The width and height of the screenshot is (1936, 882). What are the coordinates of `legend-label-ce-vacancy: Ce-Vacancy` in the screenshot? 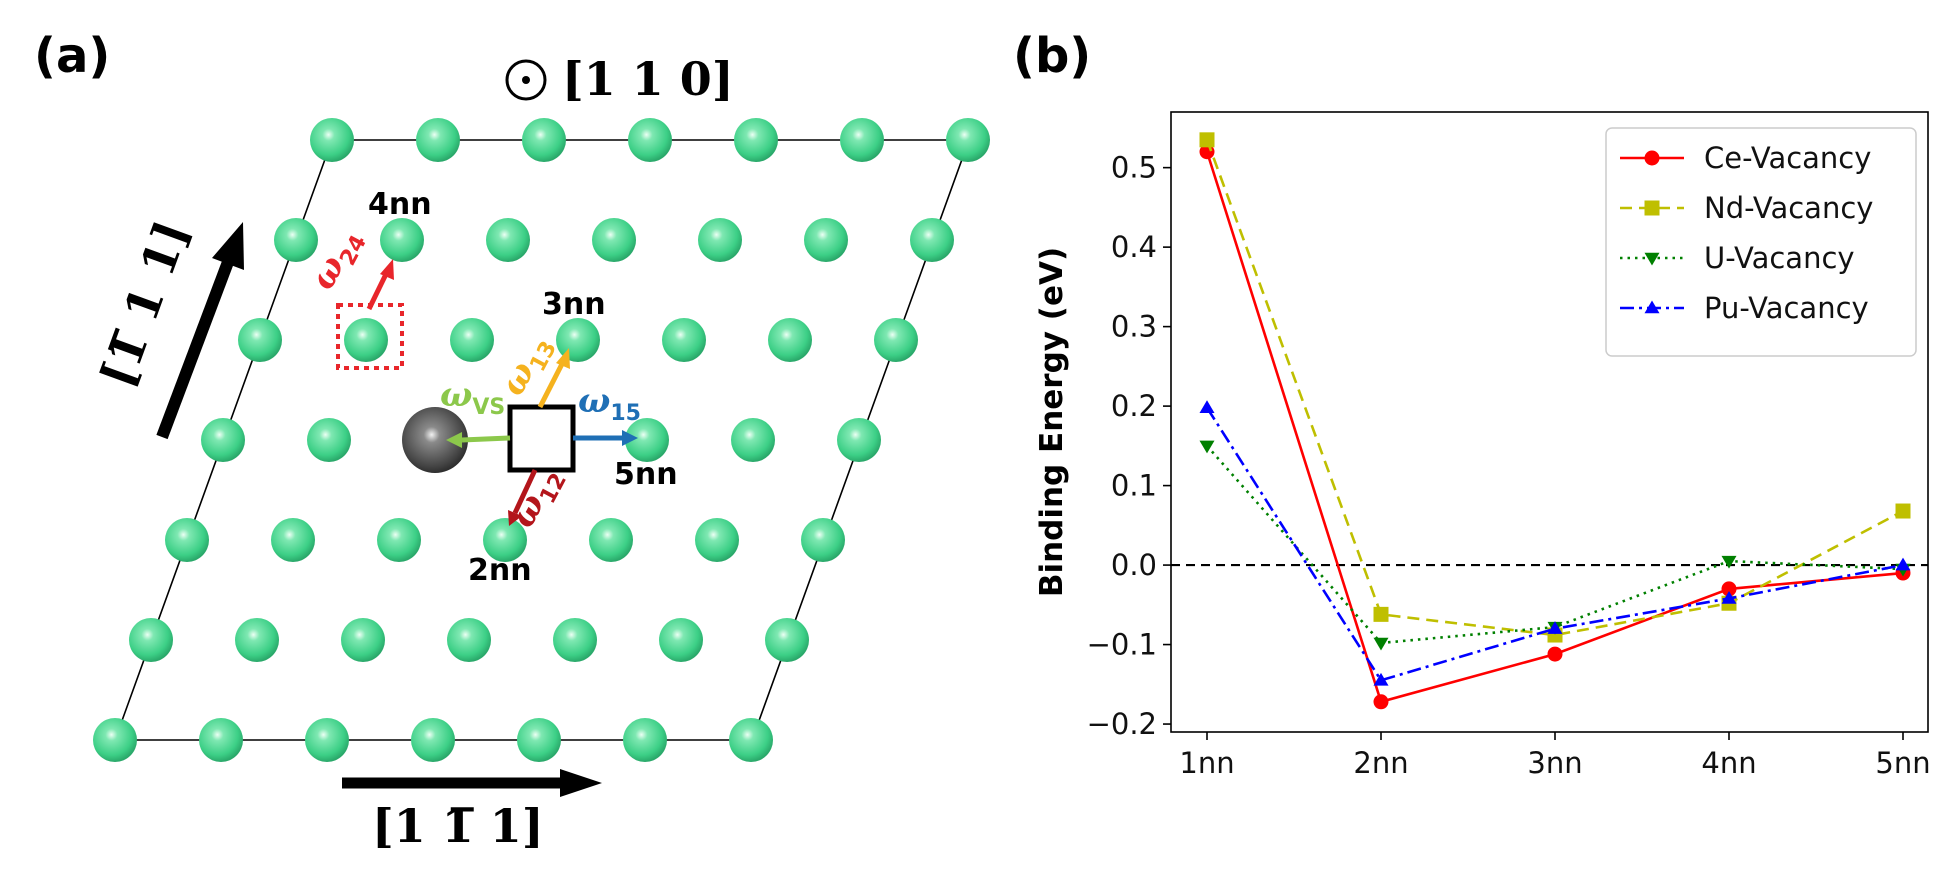 It's located at (1787, 158).